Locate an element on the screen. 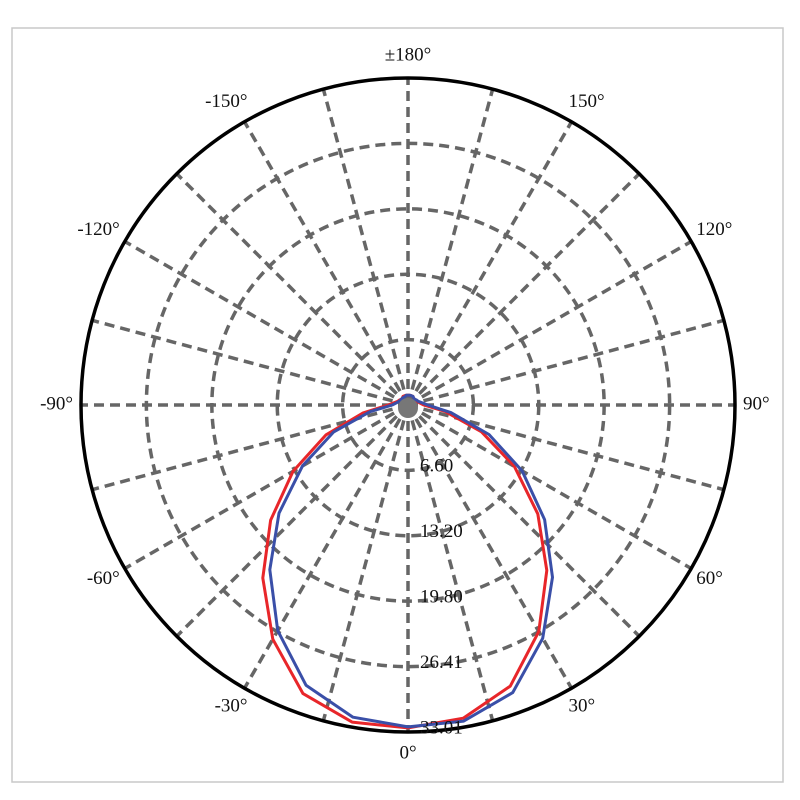  theta-tick-label: 120° is located at coordinates (714, 229).